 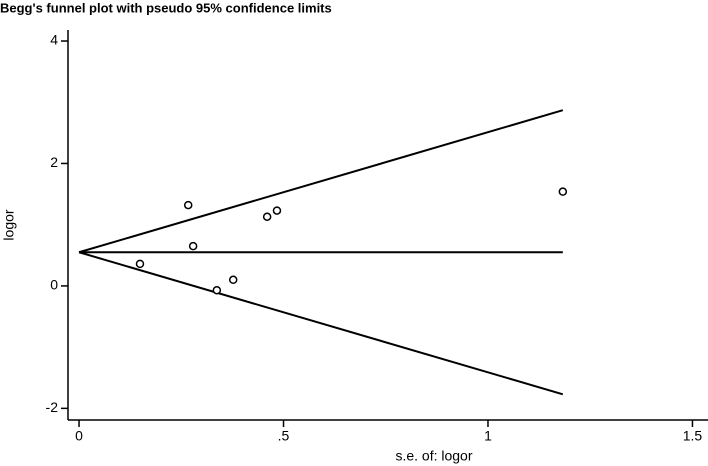 I want to click on y-tick-label: 2, so click(x=54, y=162).